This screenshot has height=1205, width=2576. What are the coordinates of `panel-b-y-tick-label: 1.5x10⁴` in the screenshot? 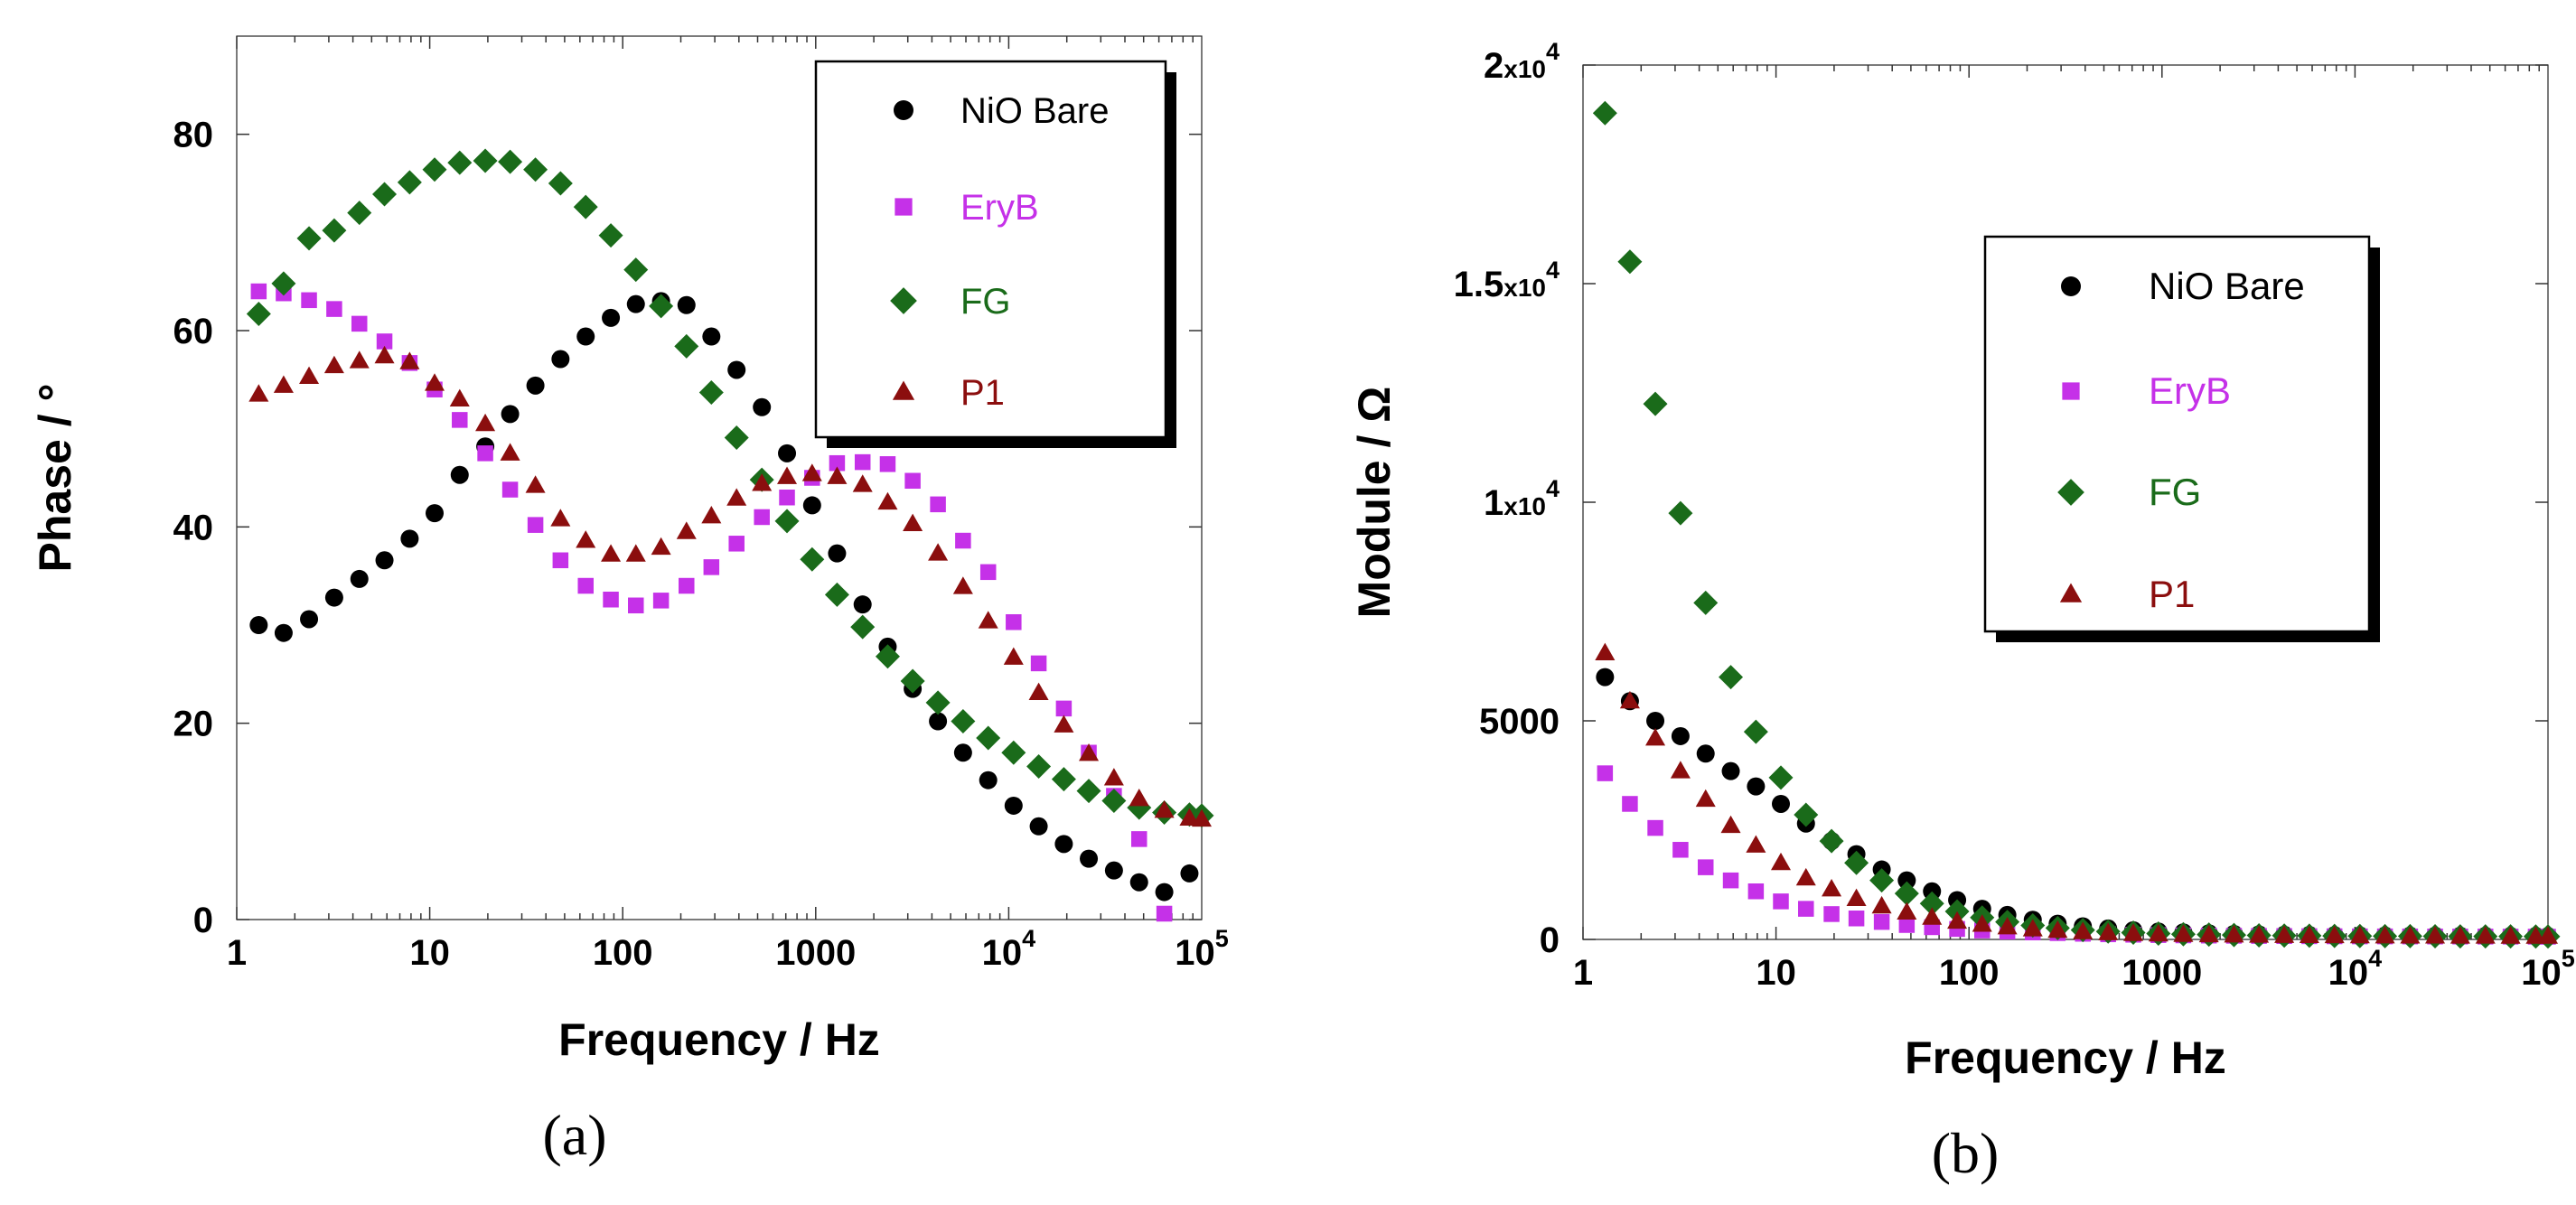 It's located at (1507, 281).